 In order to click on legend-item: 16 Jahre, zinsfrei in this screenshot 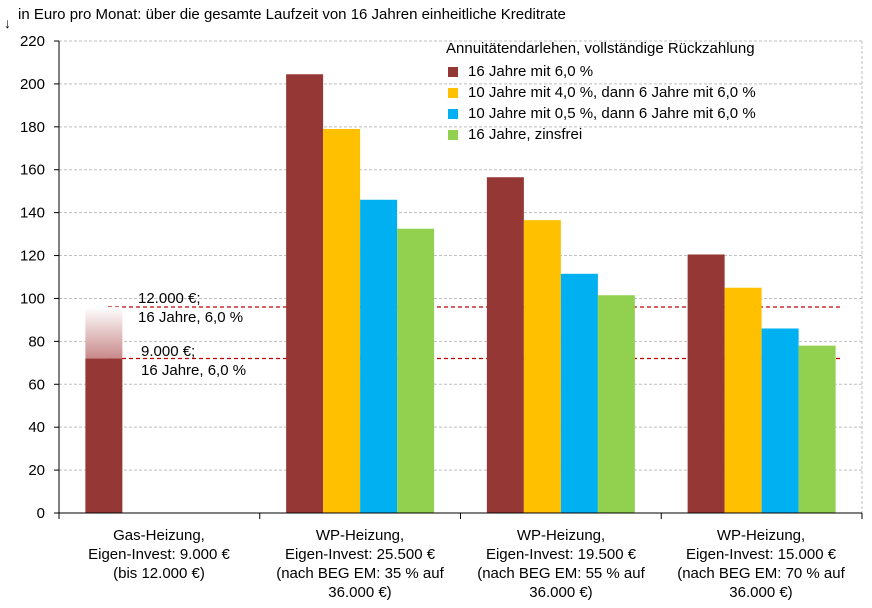, I will do `click(601, 134)`.